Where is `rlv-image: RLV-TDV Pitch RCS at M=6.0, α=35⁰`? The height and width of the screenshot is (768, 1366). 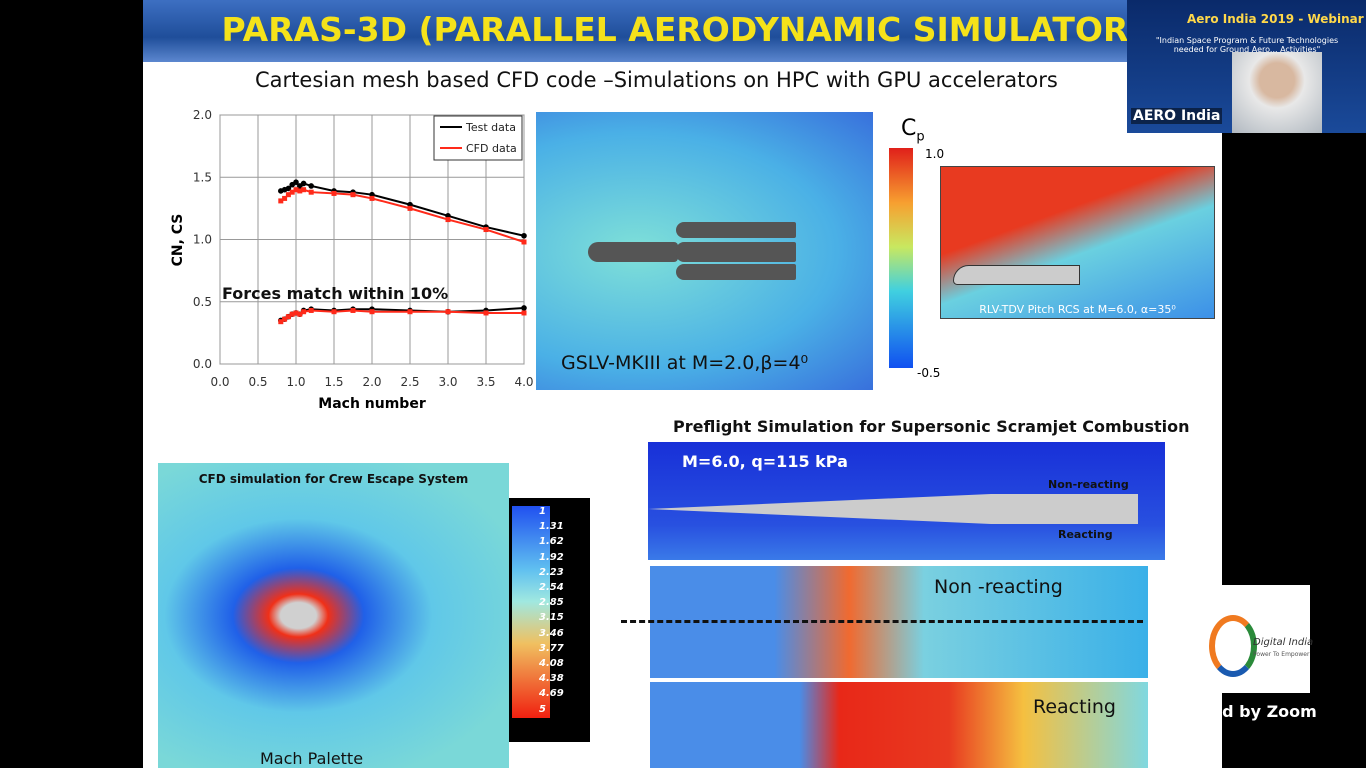
rlv-image: RLV-TDV Pitch RCS at M=6.0, α=35⁰ is located at coordinates (1077, 242).